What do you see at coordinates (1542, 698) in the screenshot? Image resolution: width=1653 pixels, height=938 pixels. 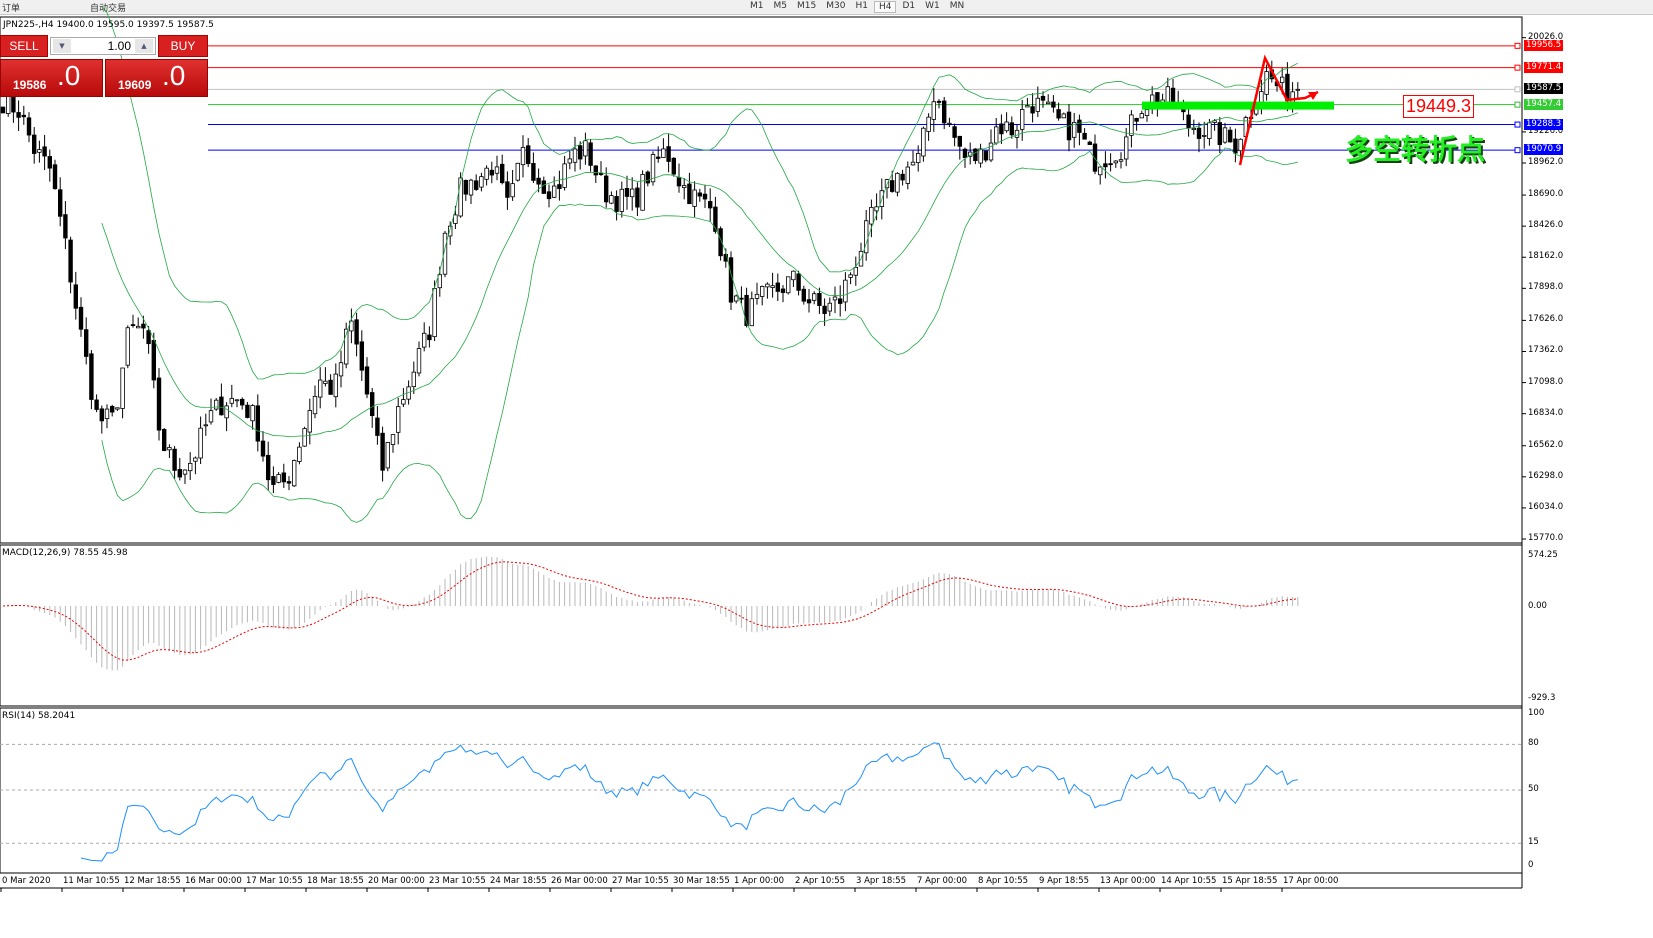 I see `macd-axis-label: -929.3` at bounding box center [1542, 698].